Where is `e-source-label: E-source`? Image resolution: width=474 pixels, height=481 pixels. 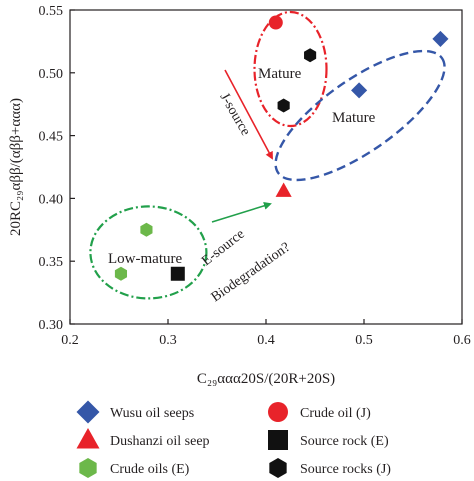
e-source-label: E-source is located at coordinates (223, 248).